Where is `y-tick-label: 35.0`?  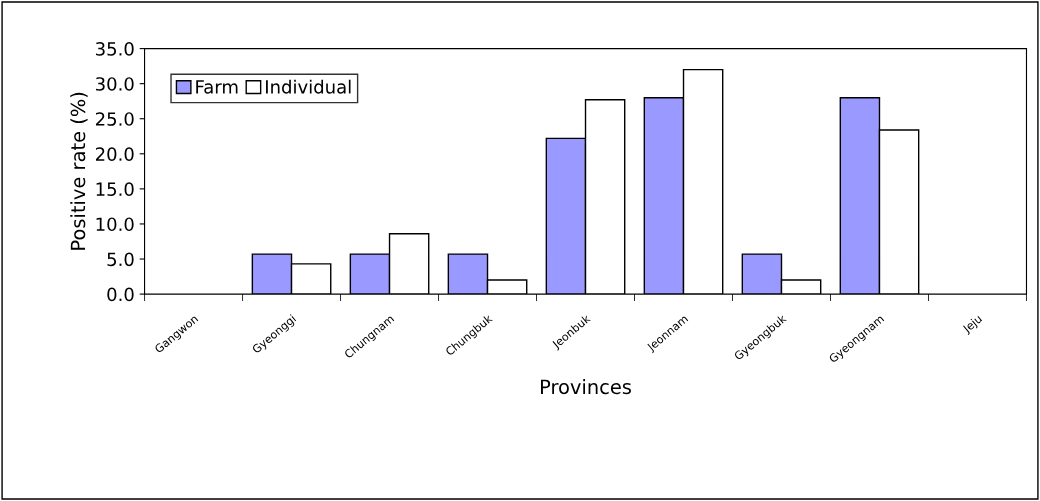
y-tick-label: 35.0 is located at coordinates (115, 49).